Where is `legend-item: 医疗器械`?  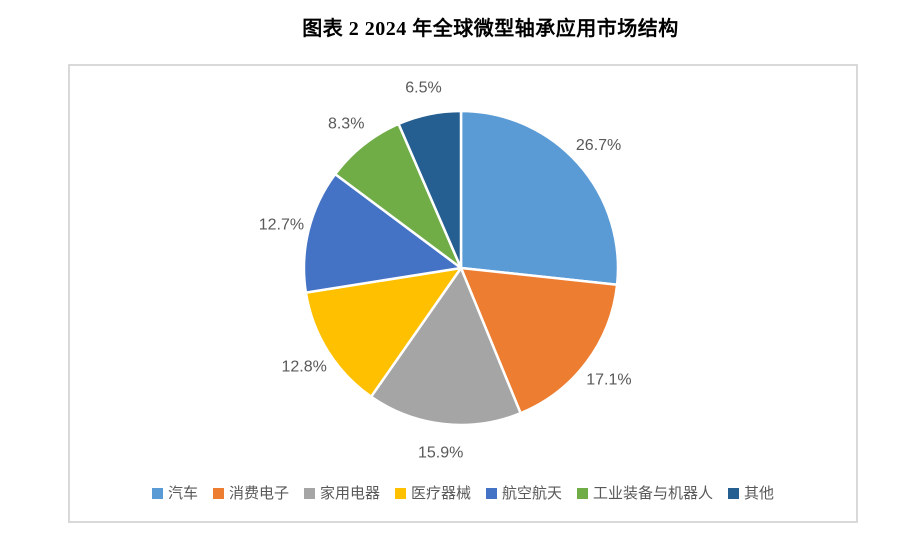 legend-item: 医疗器械 is located at coordinates (432, 493).